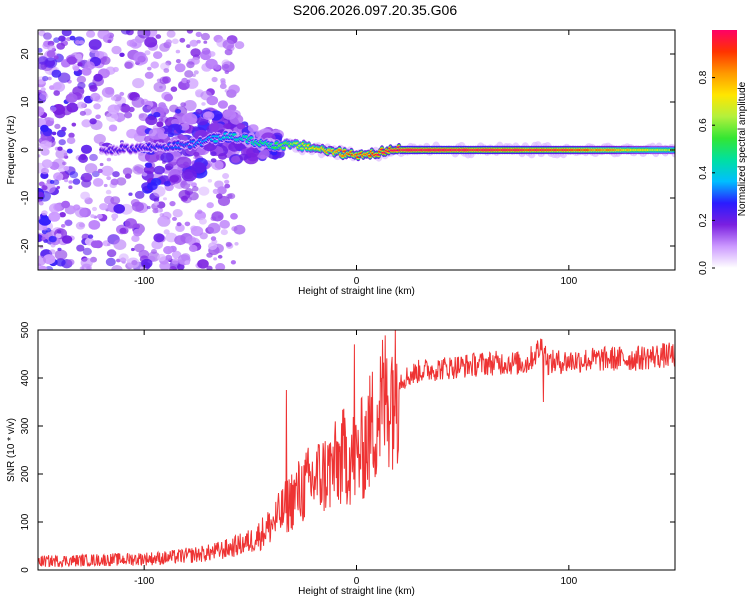 The height and width of the screenshot is (600, 750). What do you see at coordinates (25, 329) in the screenshot?
I see `y-tick-label: 500` at bounding box center [25, 329].